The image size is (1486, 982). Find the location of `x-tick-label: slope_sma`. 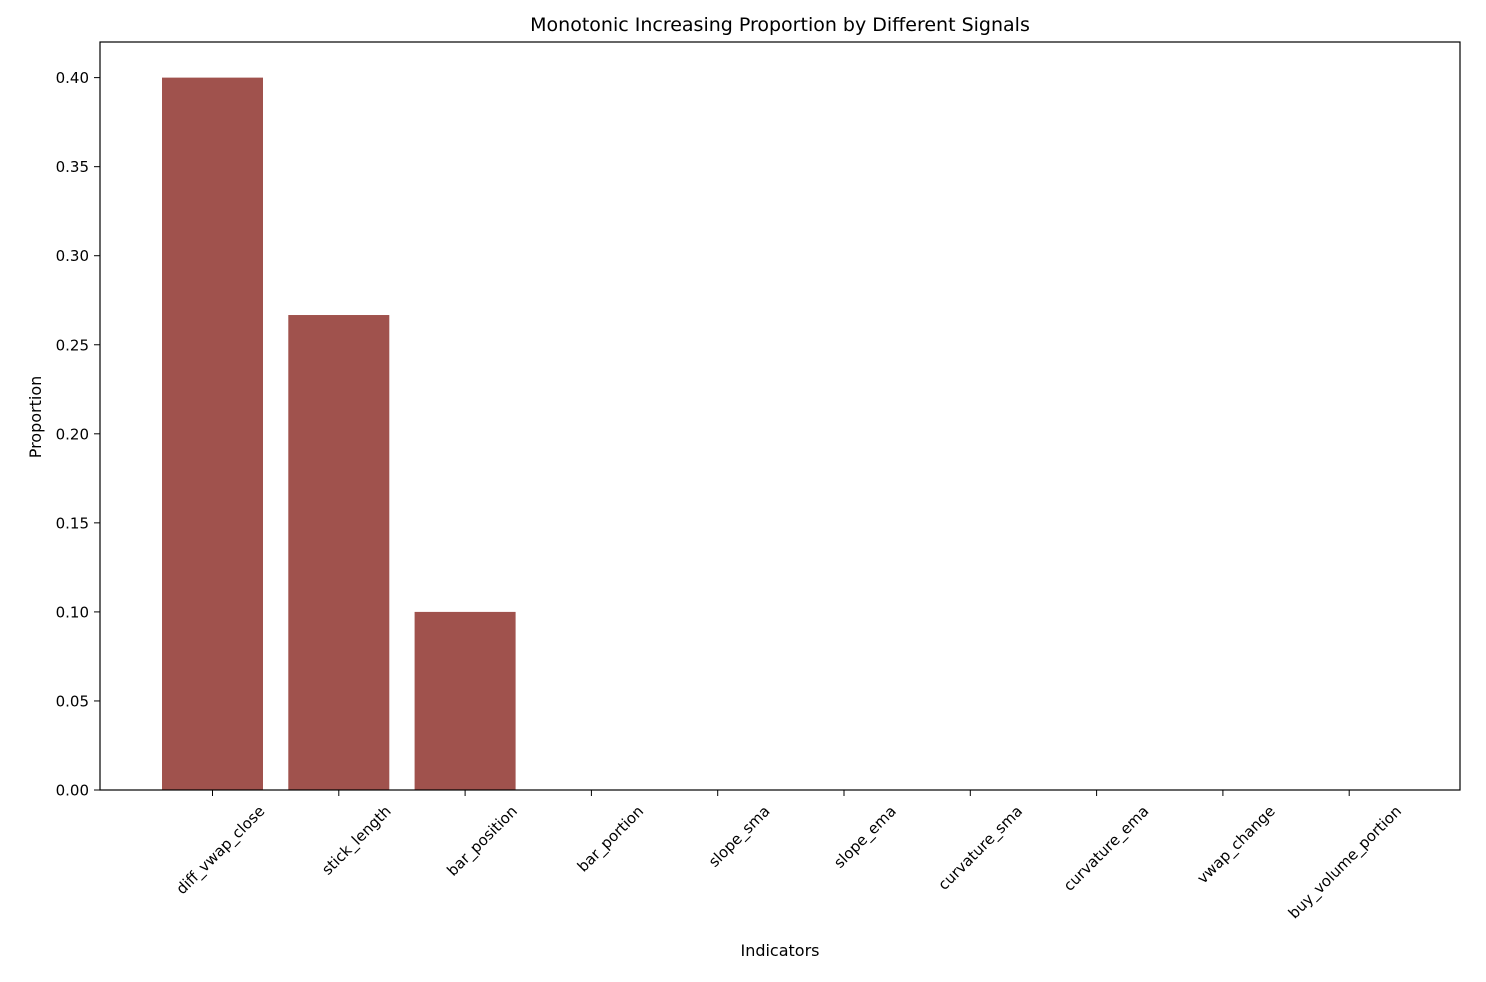

x-tick-label: slope_sma is located at coordinates (739, 836).